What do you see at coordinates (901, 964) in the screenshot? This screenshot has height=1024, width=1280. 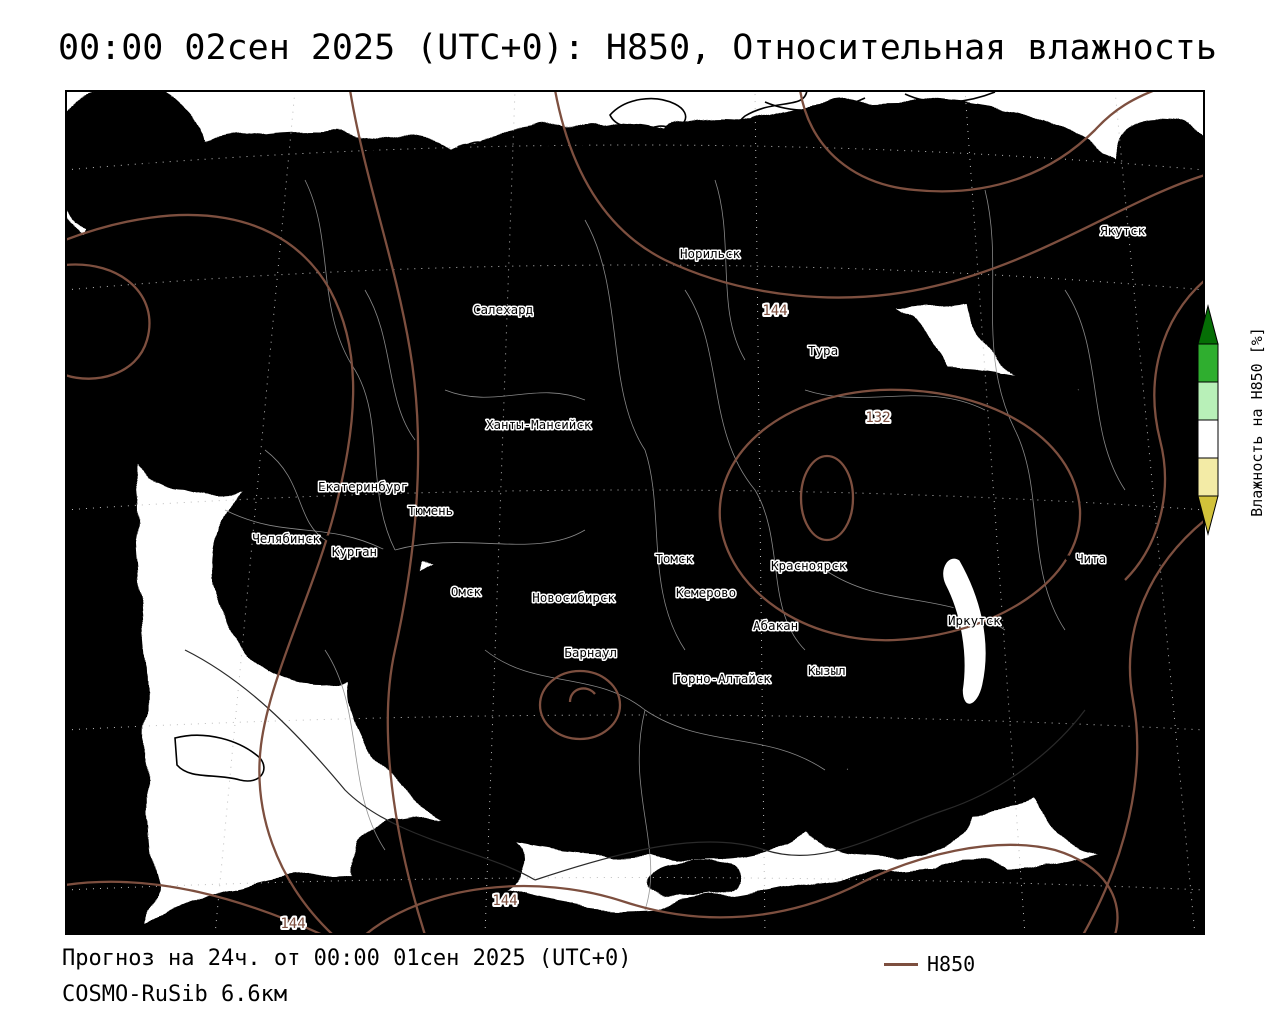 I see `contour-legend-line` at bounding box center [901, 964].